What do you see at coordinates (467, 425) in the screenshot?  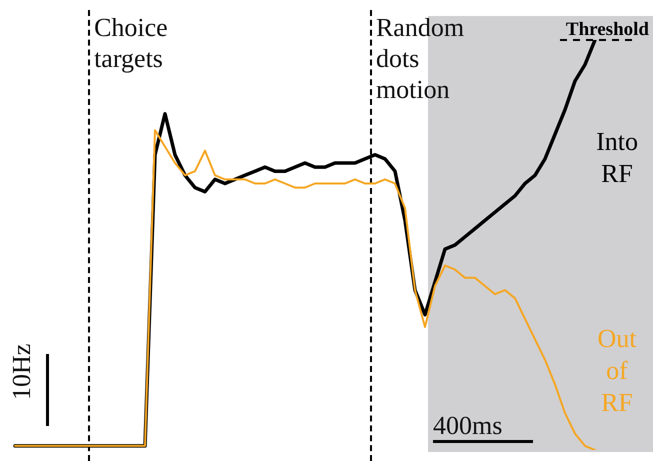 I see `annotation: 400ms` at bounding box center [467, 425].